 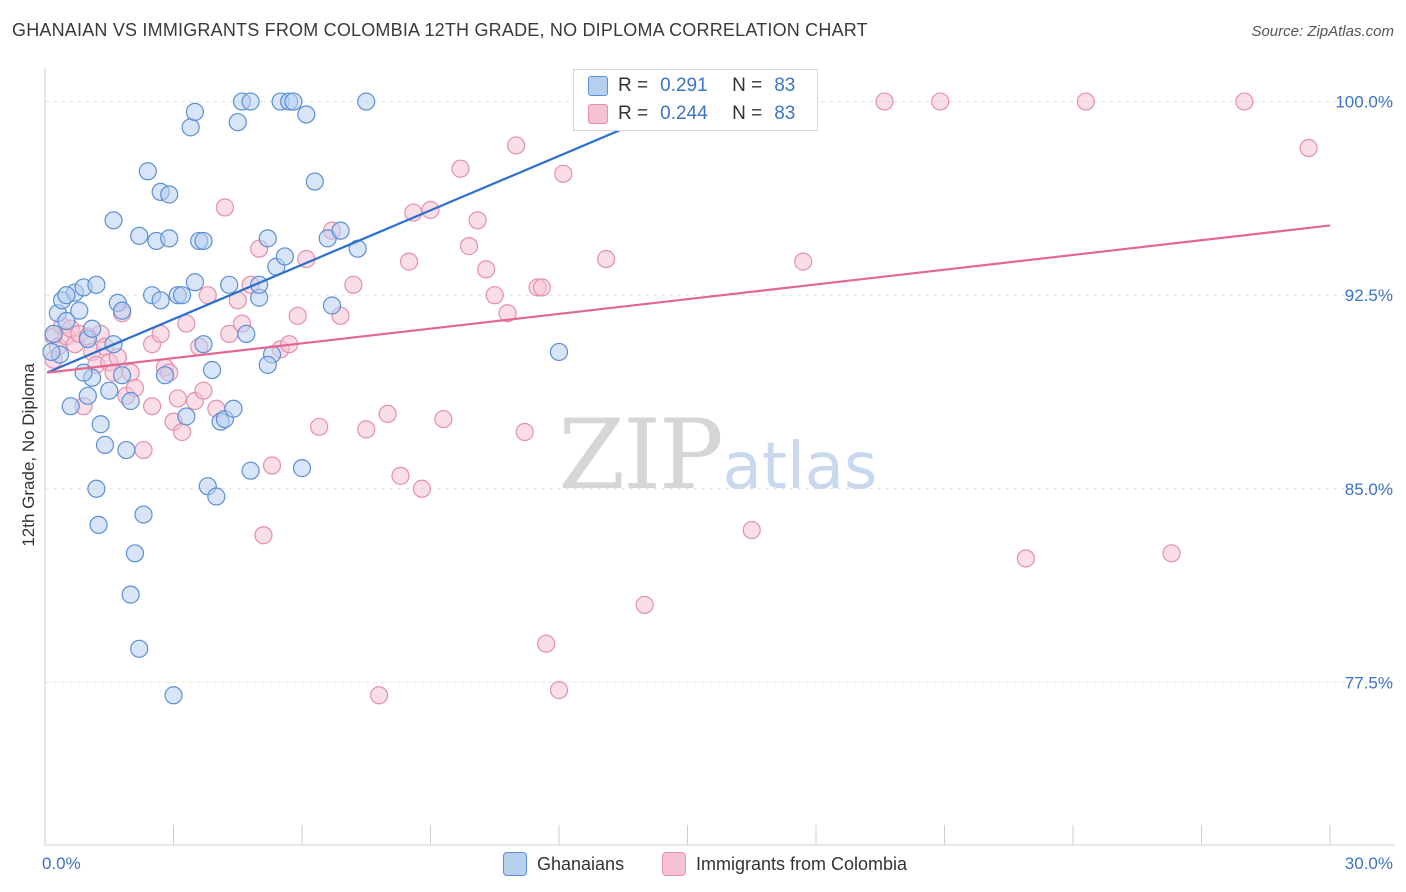 What do you see at coordinates (674, 864) in the screenshot?
I see `pink-swatch-icon` at bounding box center [674, 864].